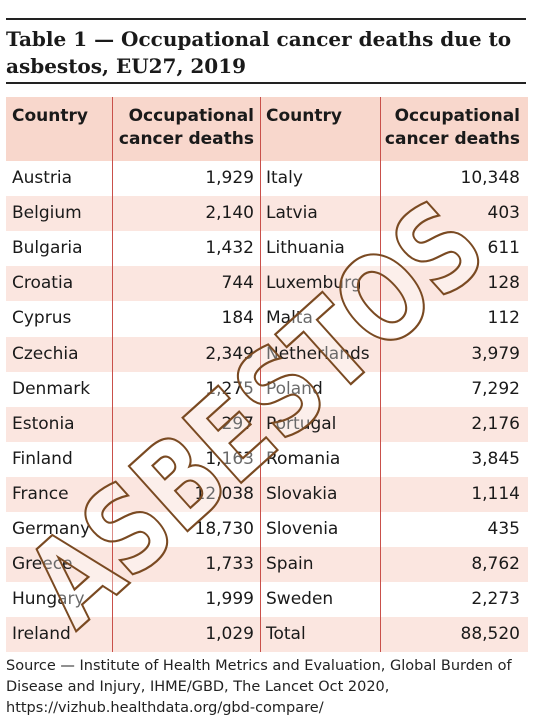 The height and width of the screenshot is (724, 541). Describe the element at coordinates (490, 634) in the screenshot. I see `deaths-cell: 88,520` at that location.